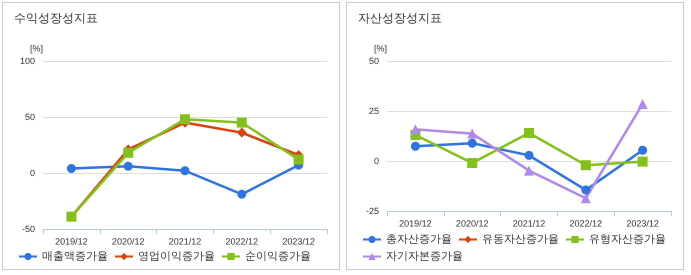 This screenshot has width=691, height=275. I want to click on y-tick-label: -25, so click(372, 211).